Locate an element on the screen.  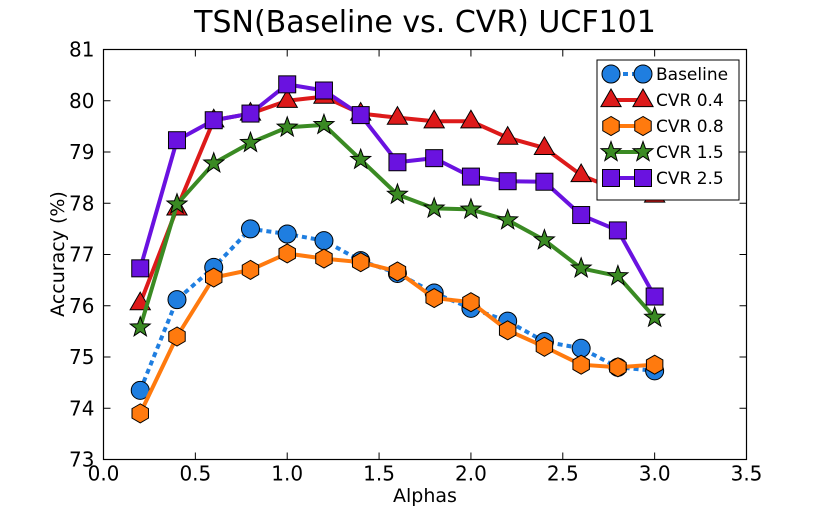
y-tick-label: 76 is located at coordinates (81, 306).